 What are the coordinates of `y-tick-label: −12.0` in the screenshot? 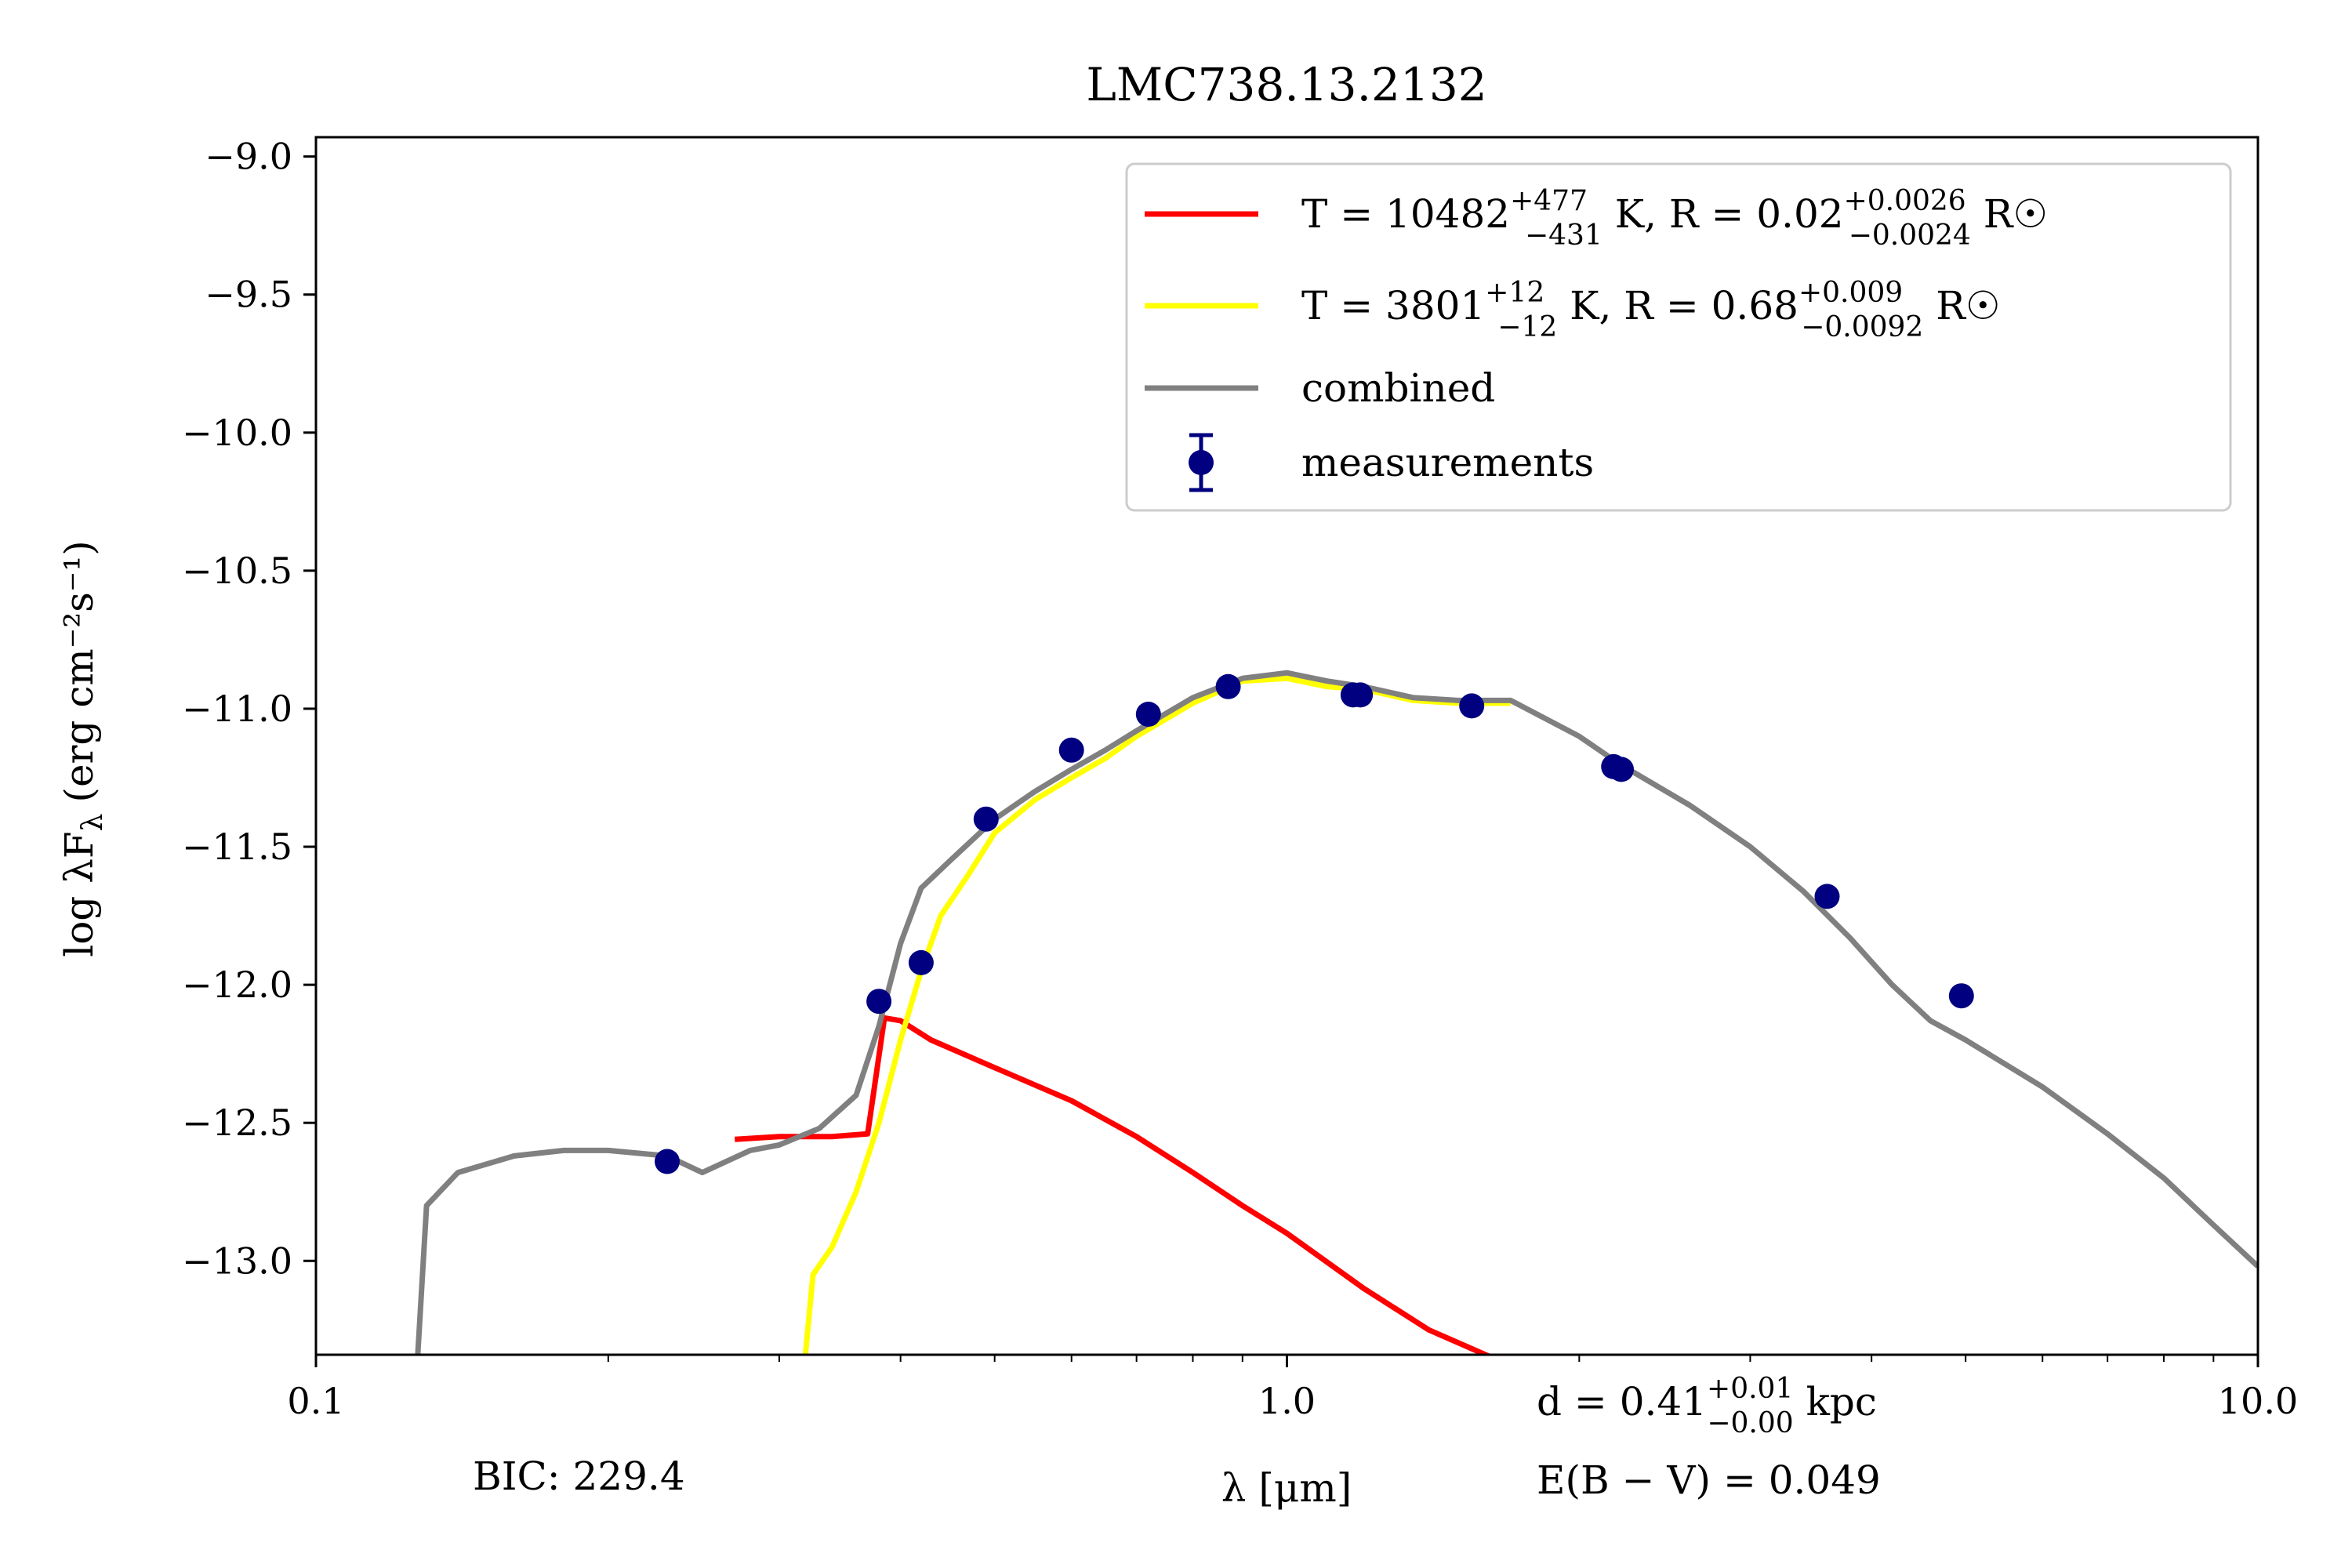 It's located at (237, 985).